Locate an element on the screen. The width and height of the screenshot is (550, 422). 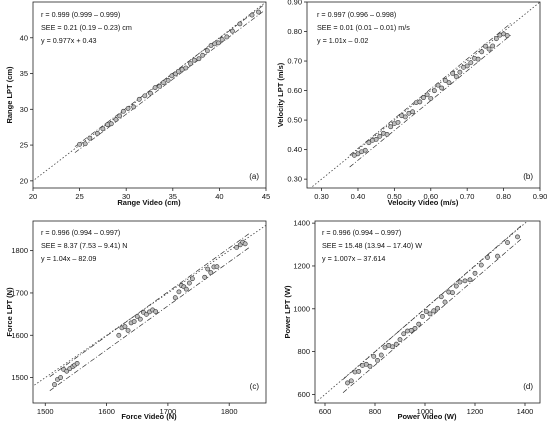
x-tick-label: 1500 is located at coordinates (45, 411).